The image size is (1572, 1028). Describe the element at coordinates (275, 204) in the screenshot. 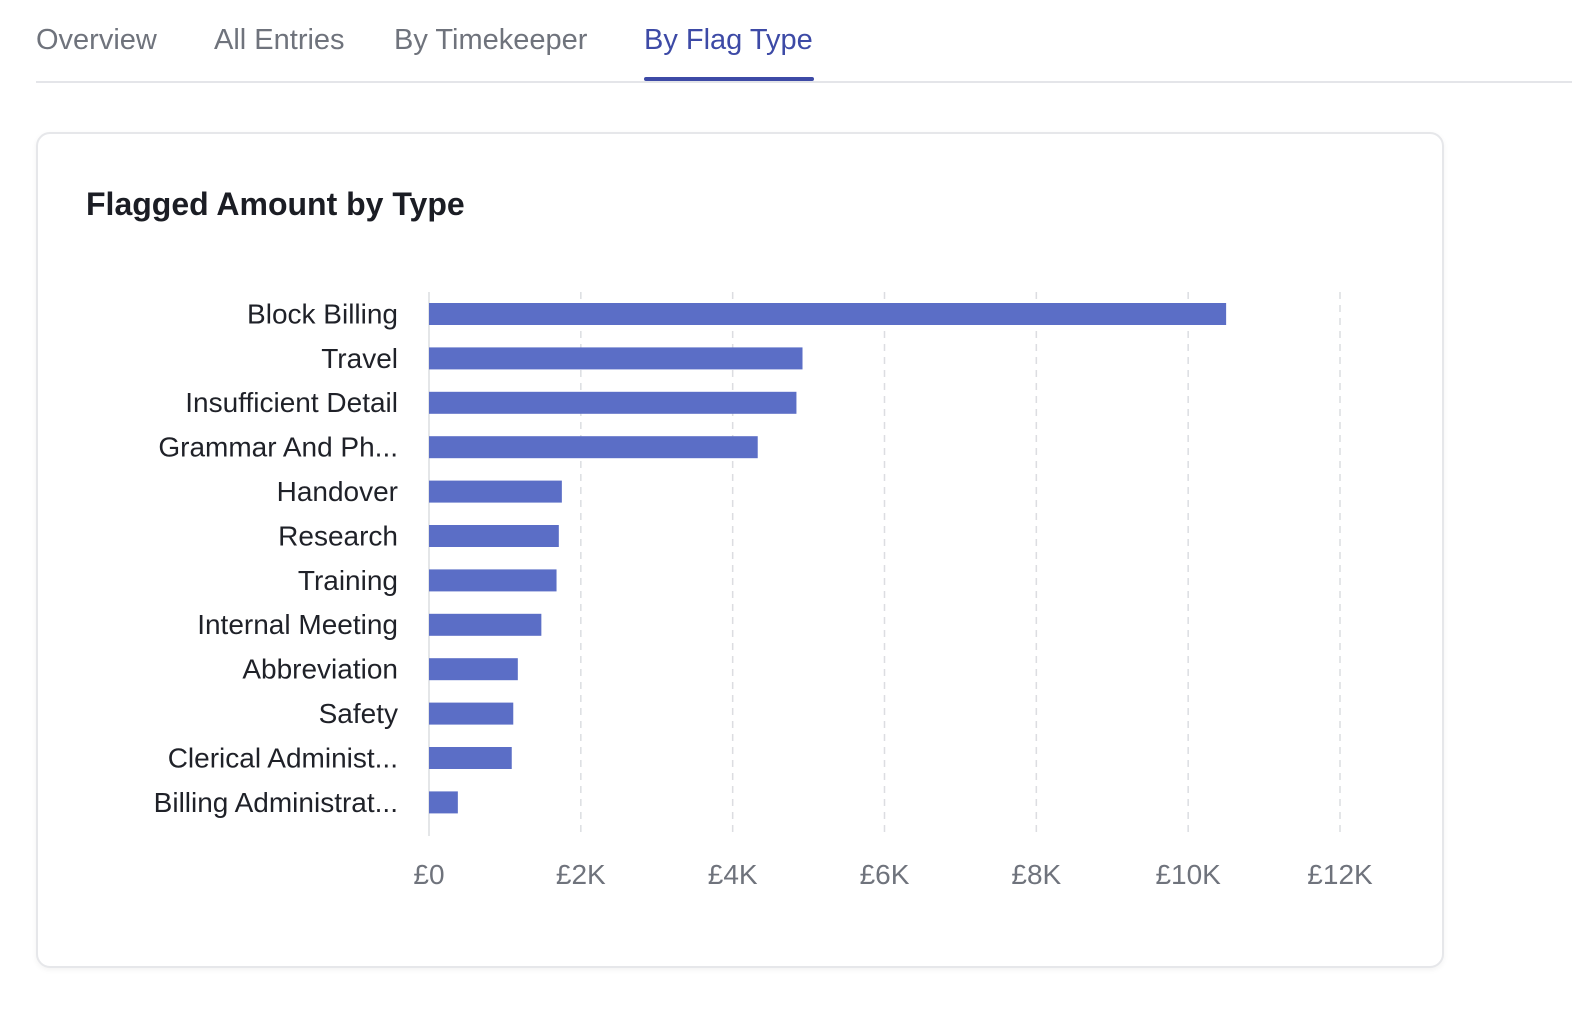

I see `chart-title: Flagged Amount by Type` at that location.